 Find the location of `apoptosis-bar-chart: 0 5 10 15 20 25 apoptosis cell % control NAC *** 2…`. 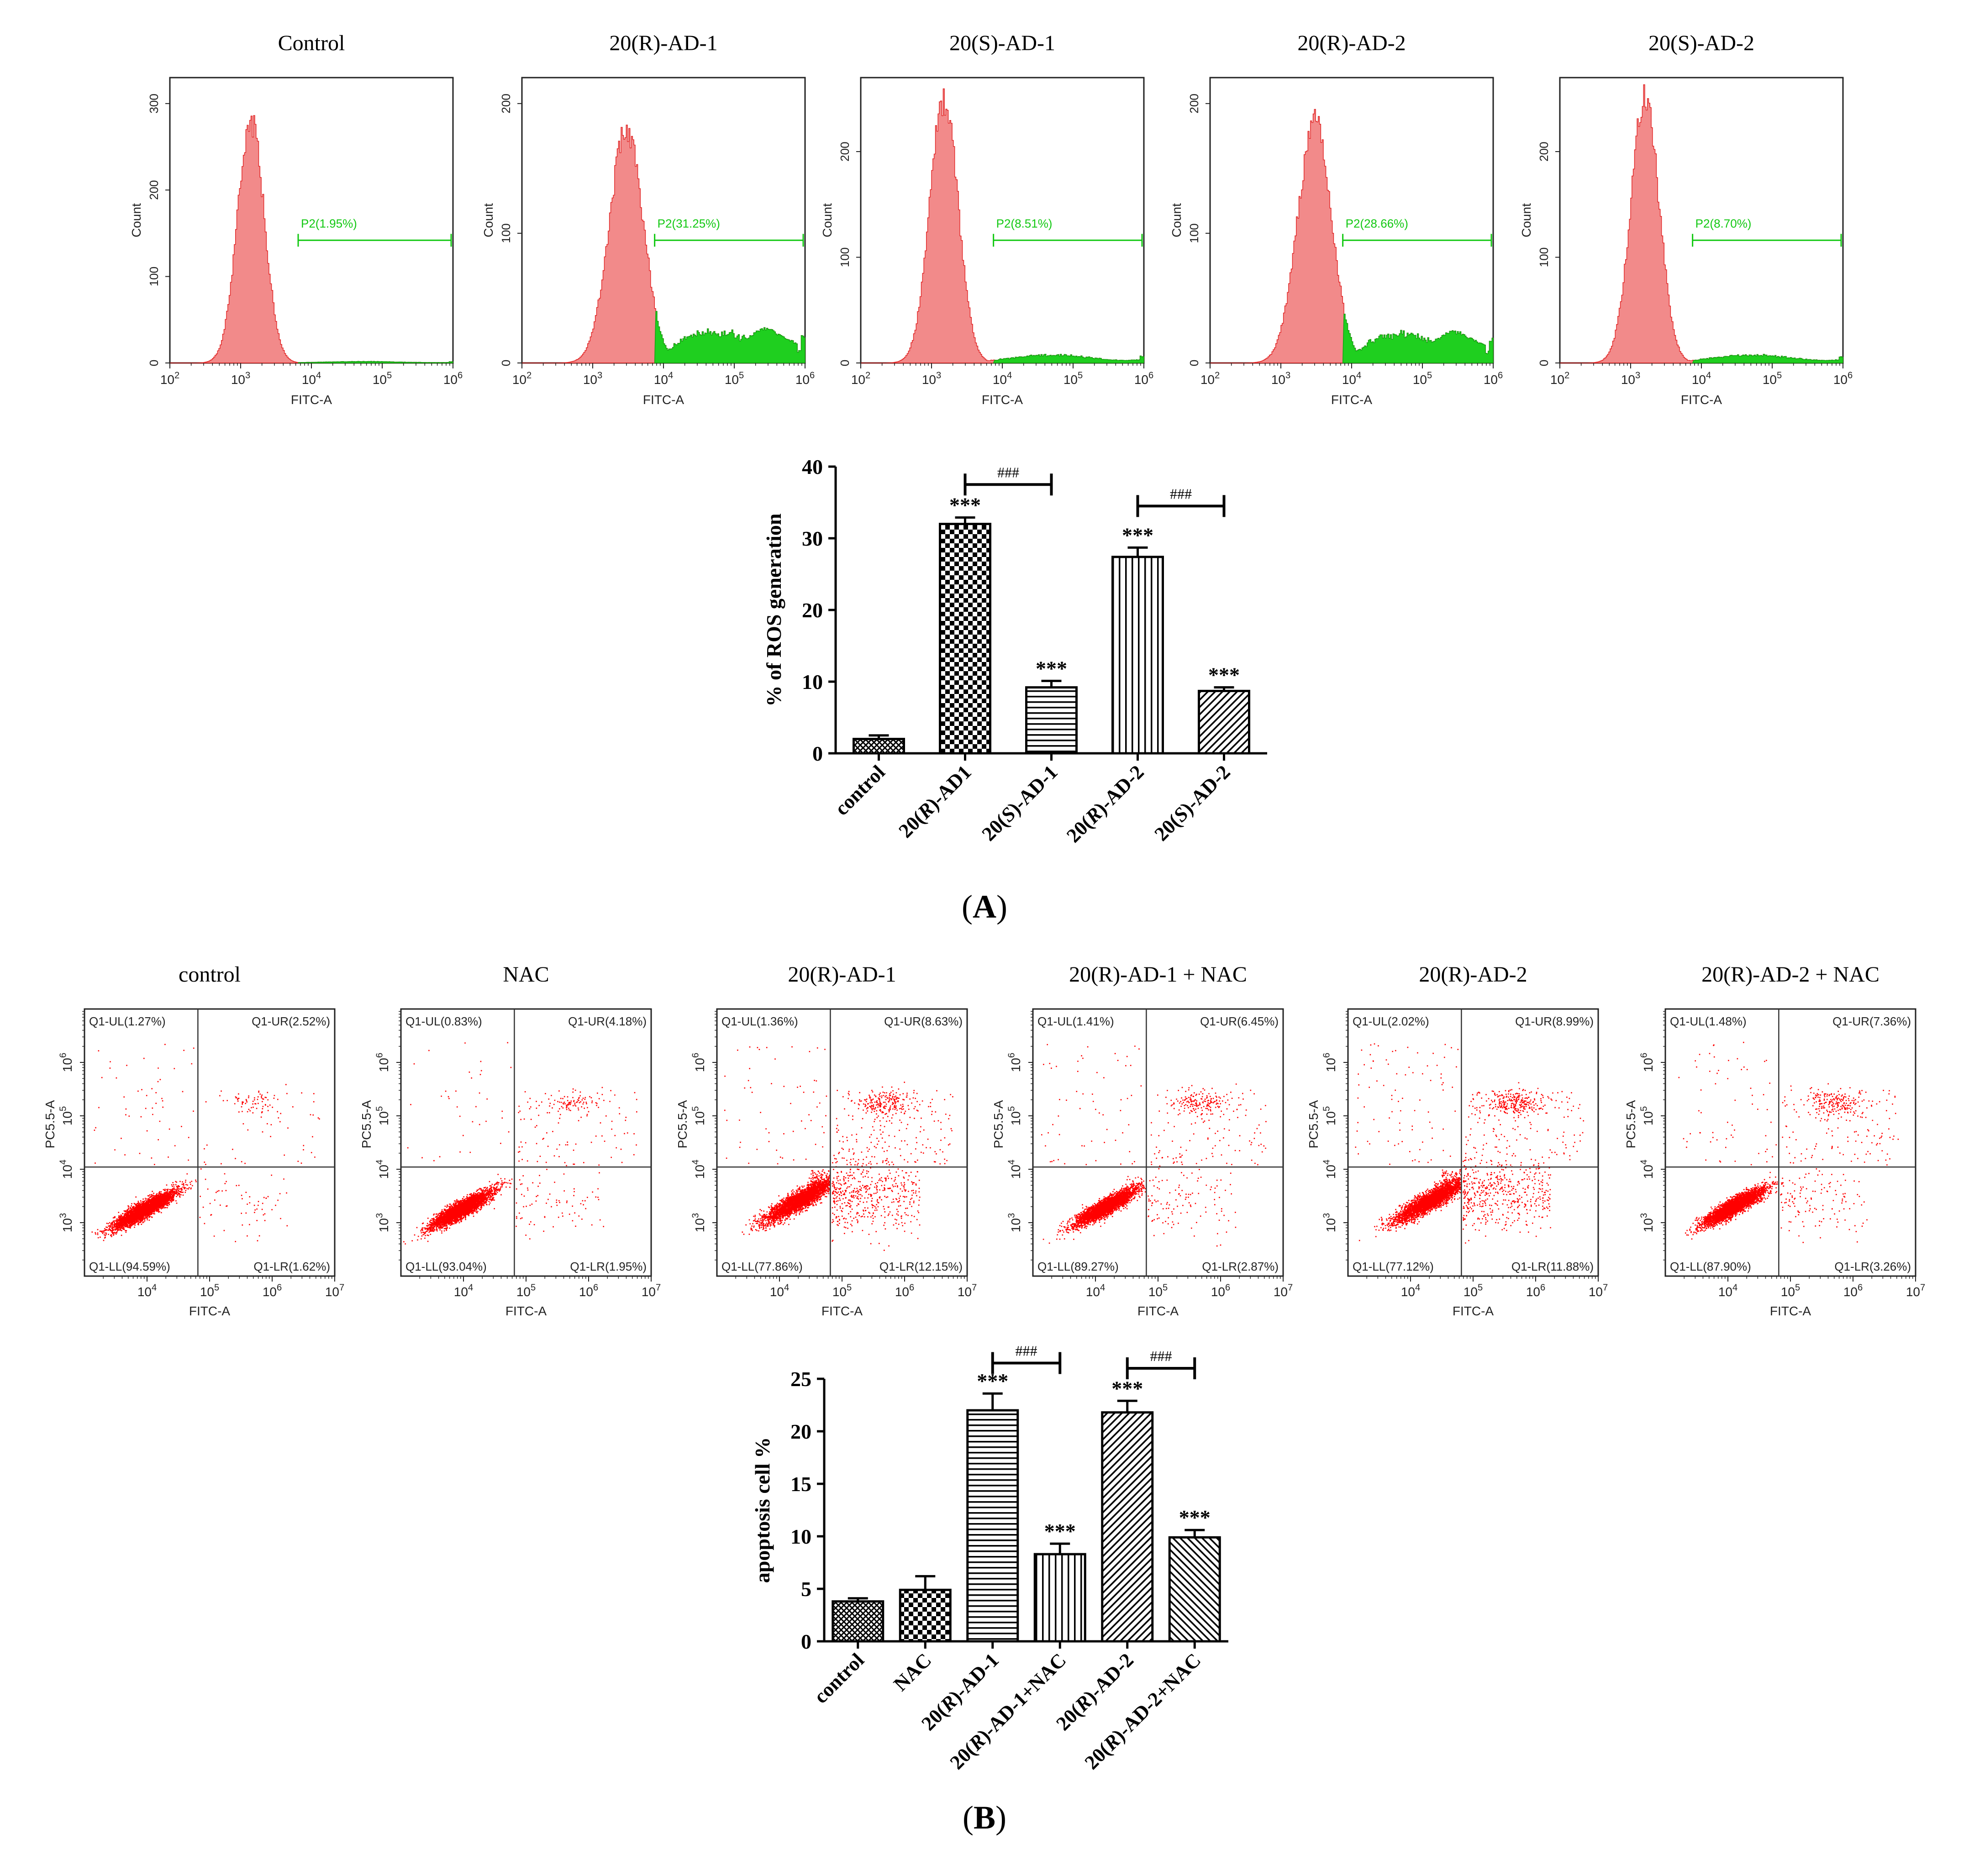

apoptosis-bar-chart: 0 5 10 15 20 25 apoptosis cell % control NAC *** 2… is located at coordinates (989, 1558).